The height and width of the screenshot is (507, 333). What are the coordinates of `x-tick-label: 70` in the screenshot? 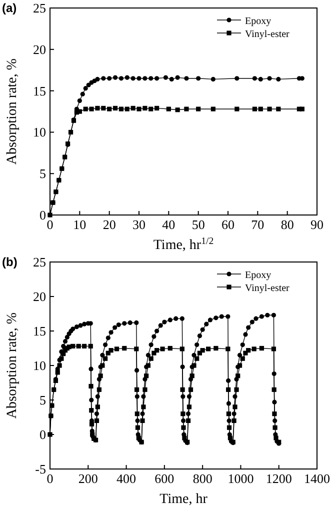 It's located at (257, 224).